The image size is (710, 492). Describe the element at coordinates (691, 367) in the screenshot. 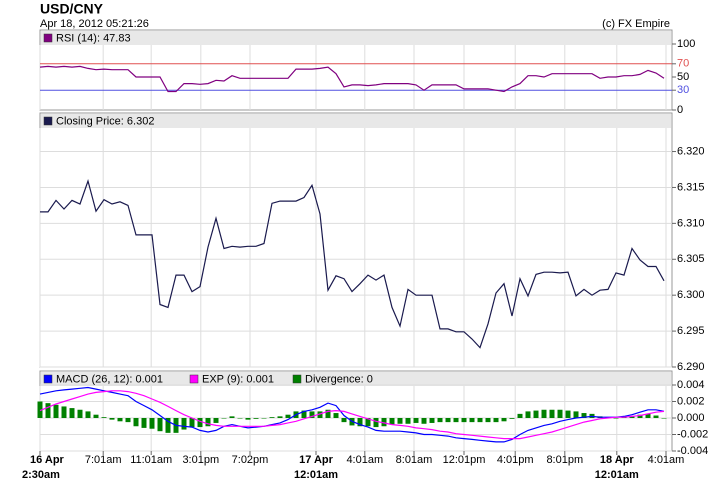

I see `y-tick-label: 6.290` at that location.